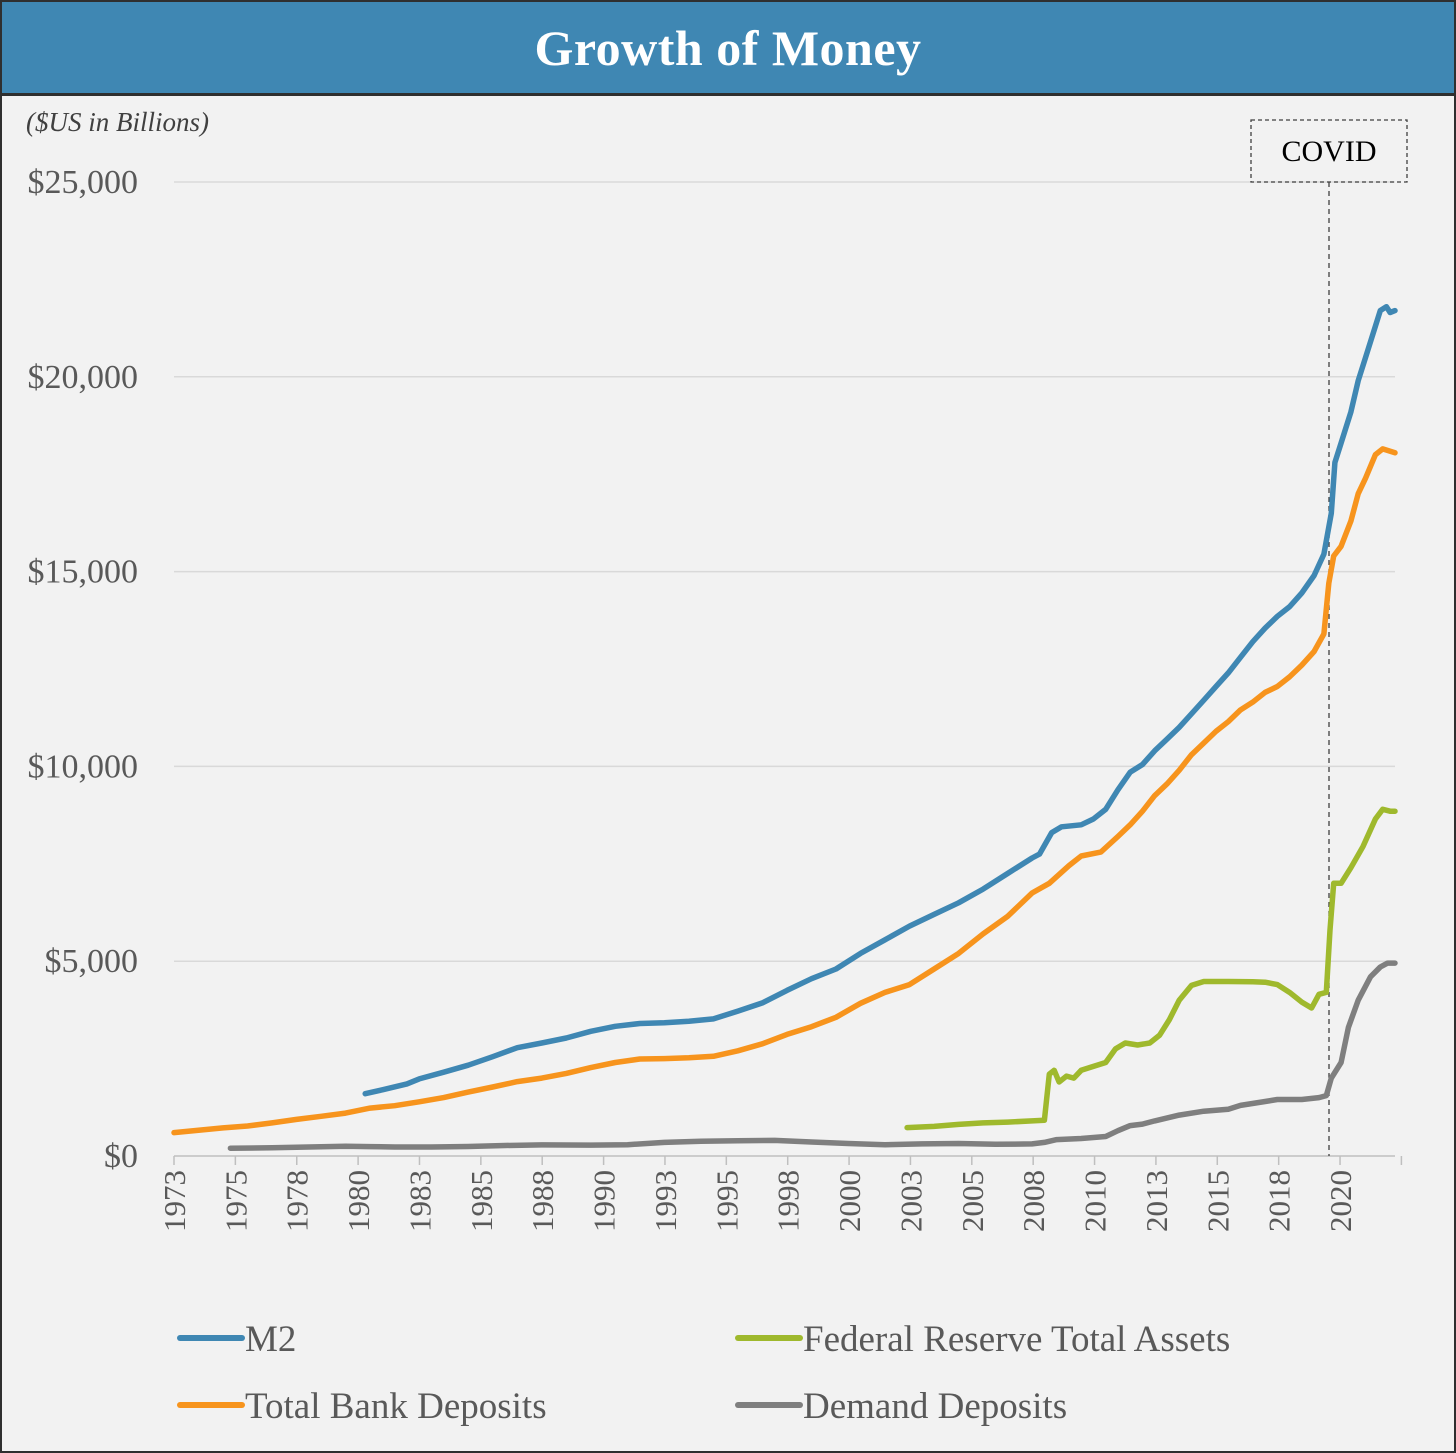  Describe the element at coordinates (1033, 1201) in the screenshot. I see `x-tick-label: 2008` at that location.